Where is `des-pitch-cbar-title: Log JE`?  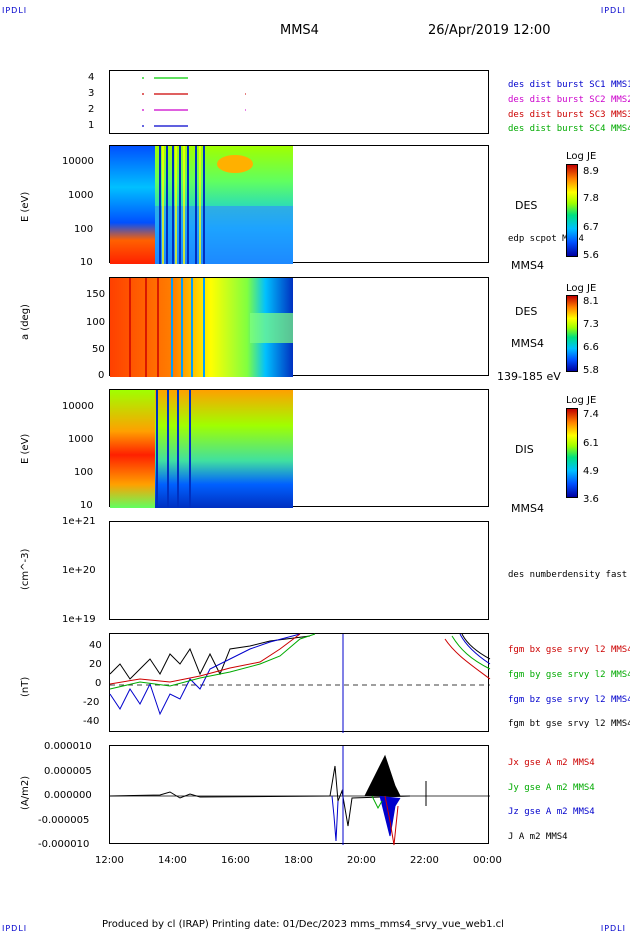 des-pitch-cbar-title: Log JE is located at coordinates (581, 288).